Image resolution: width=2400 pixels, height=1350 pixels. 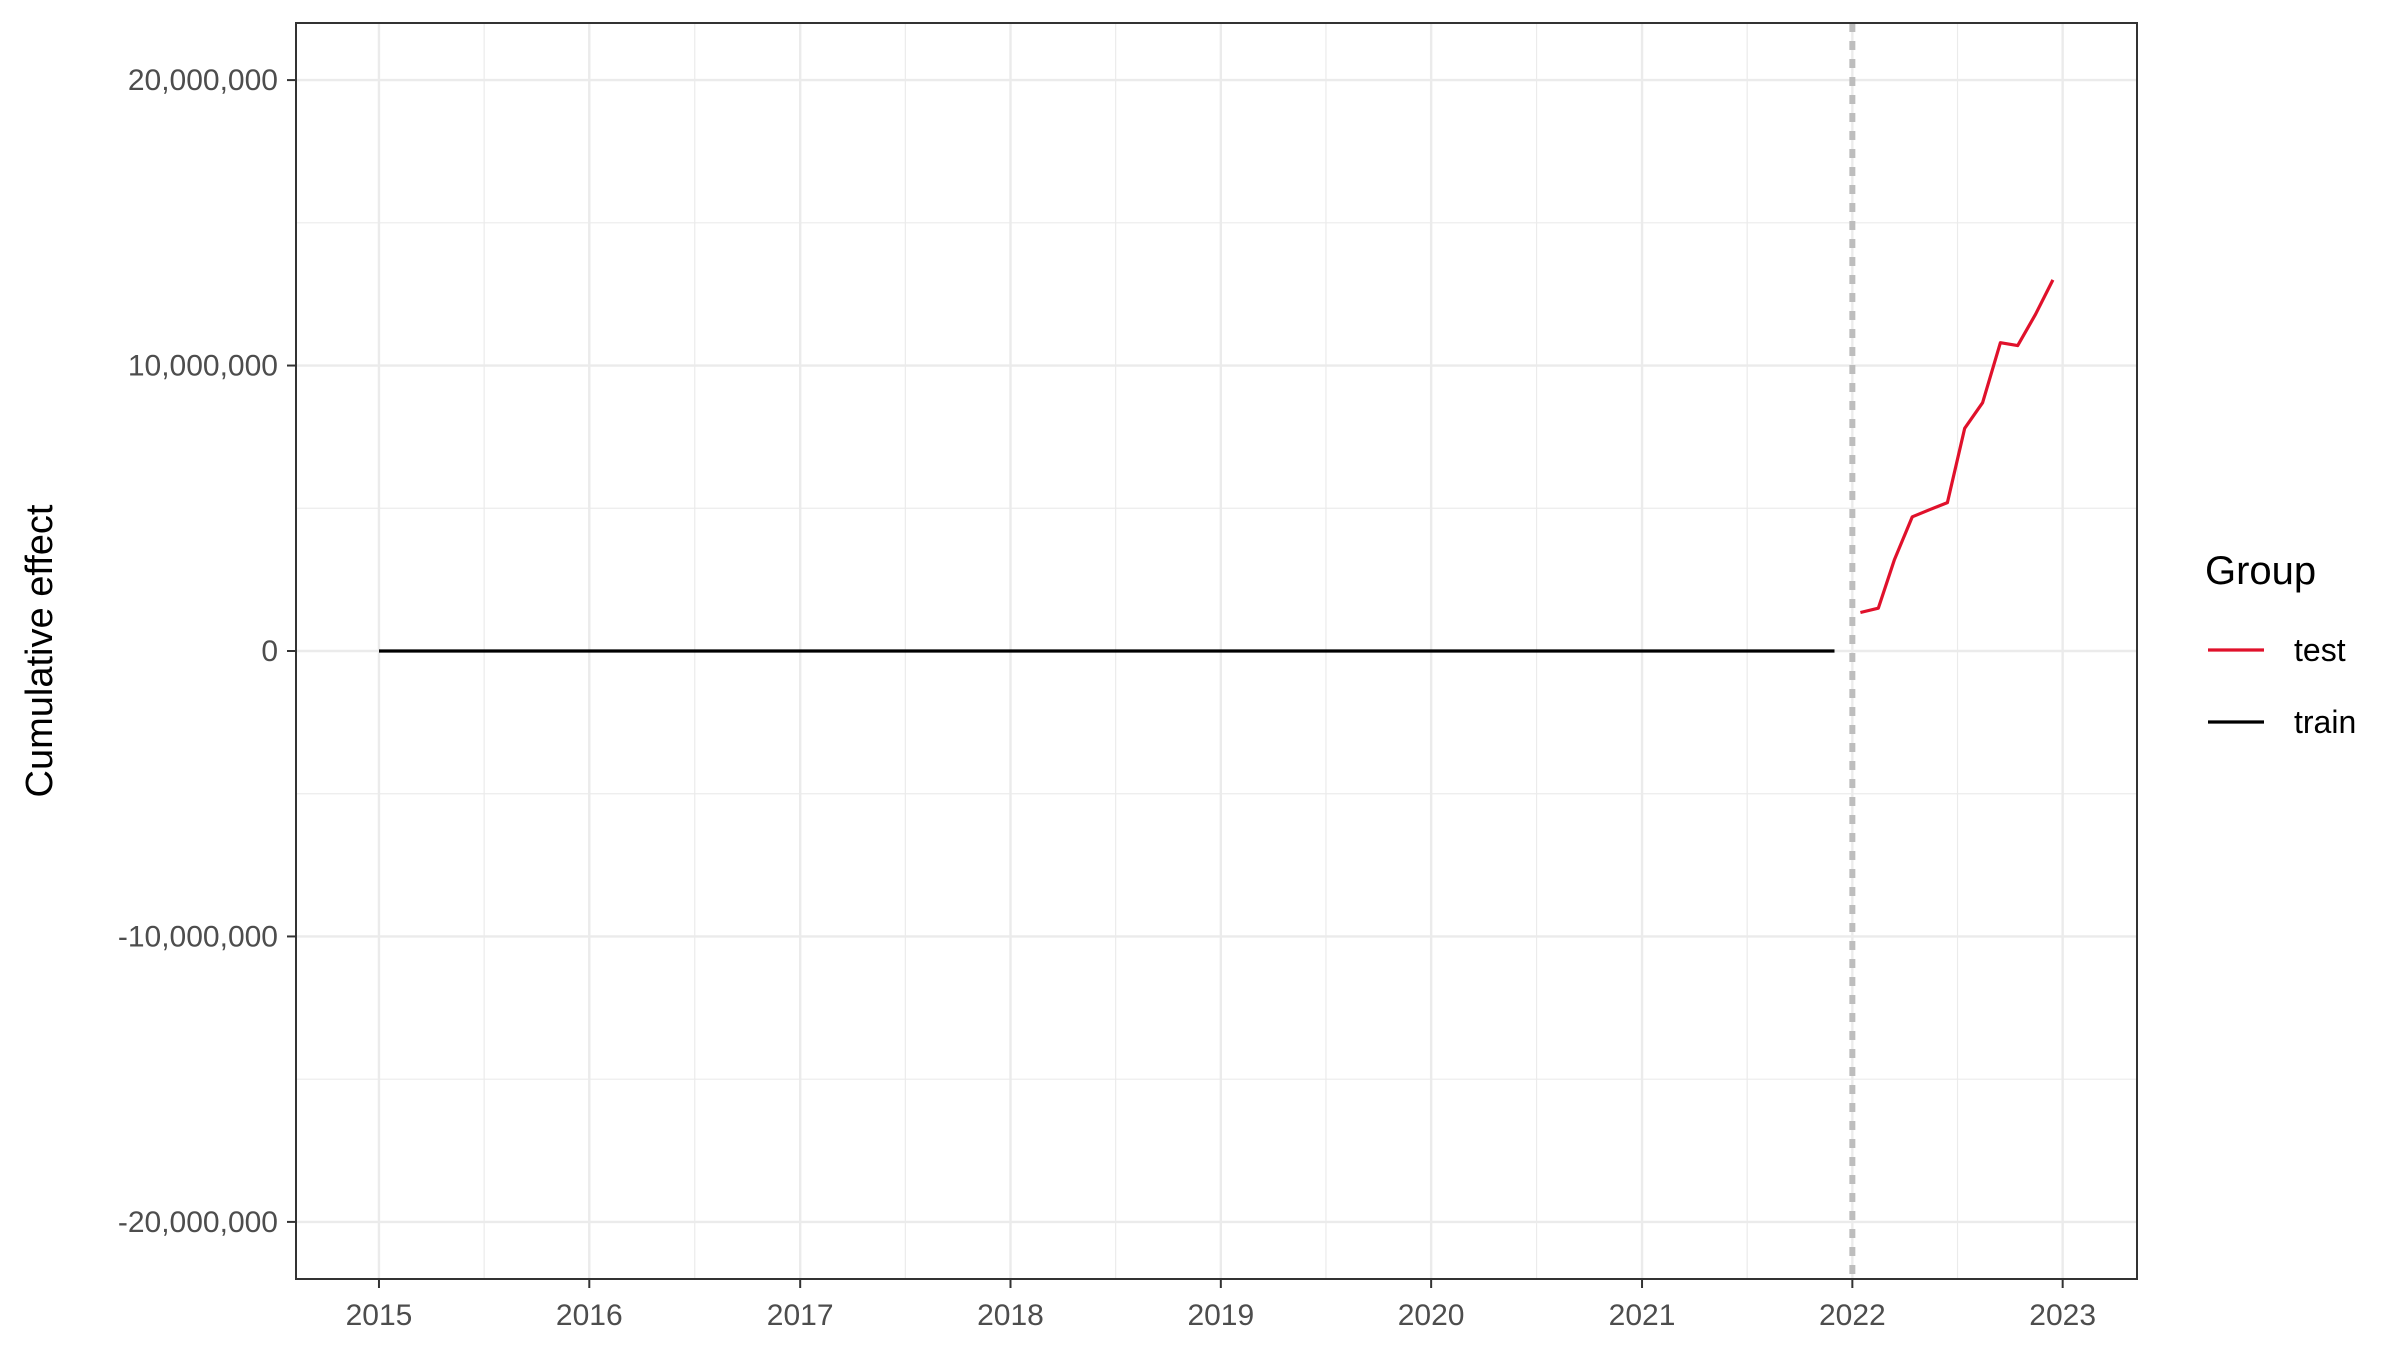 I want to click on x-tick-label: 2019, so click(x=1220, y=1315).